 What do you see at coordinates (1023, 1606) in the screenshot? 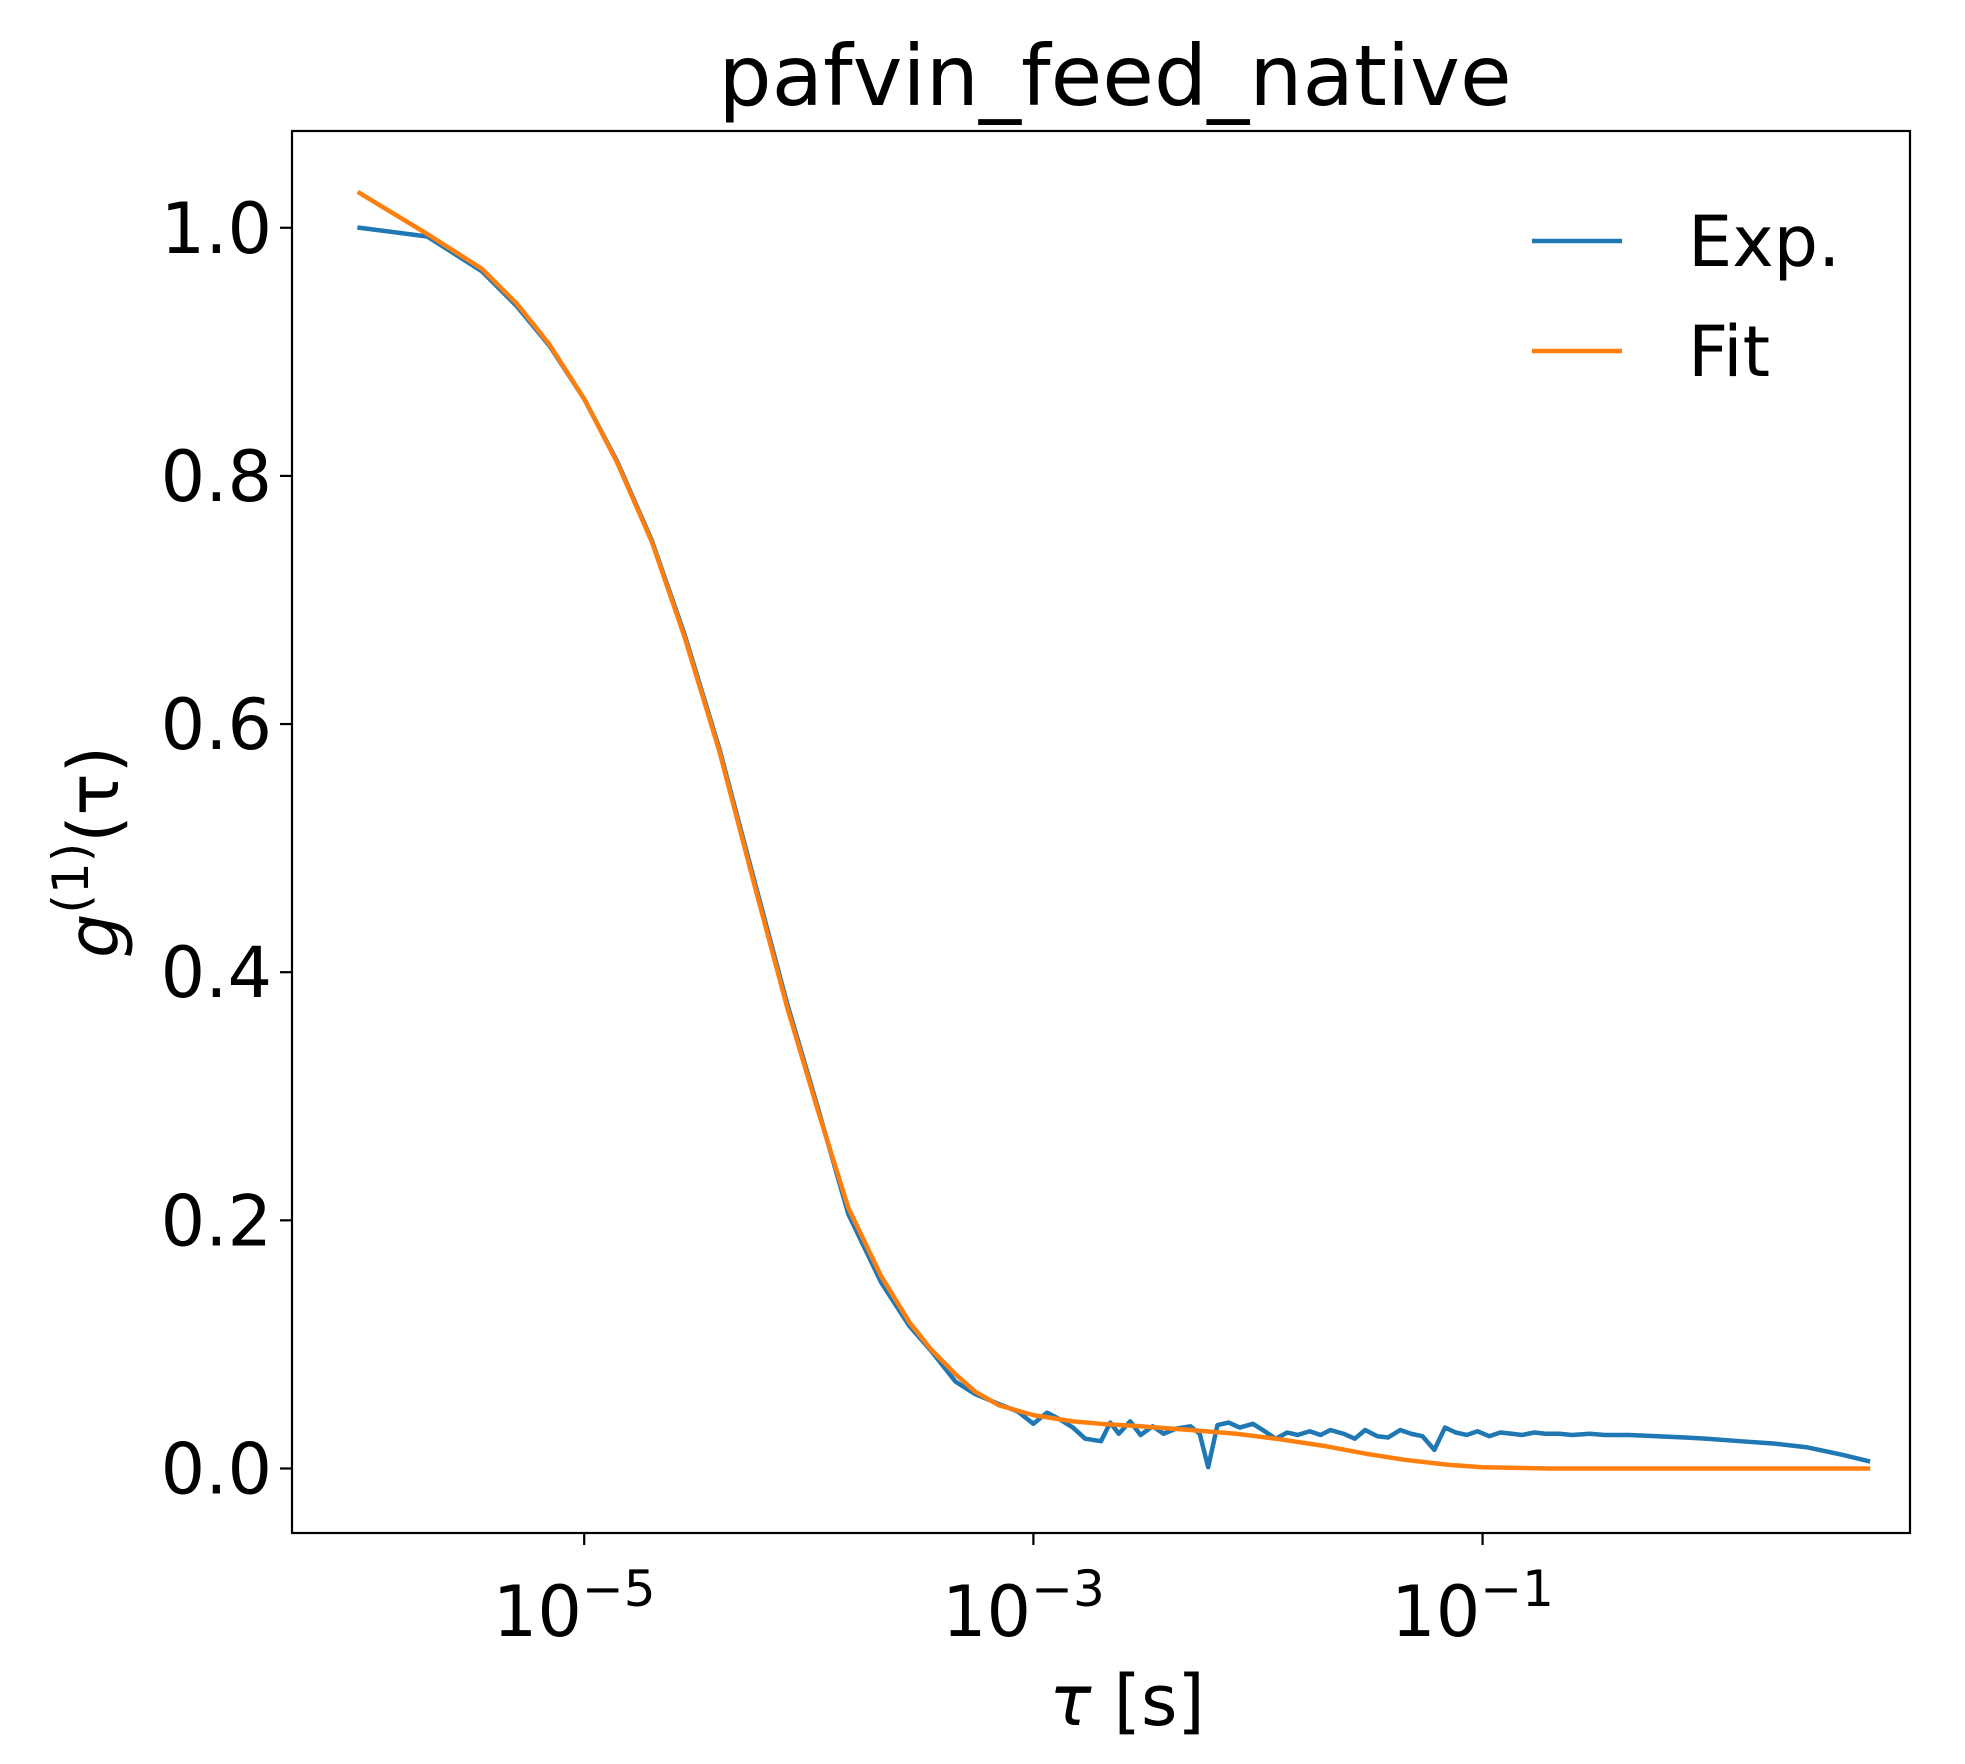
I see `x-tick-label: 10⁻³` at bounding box center [1023, 1606].